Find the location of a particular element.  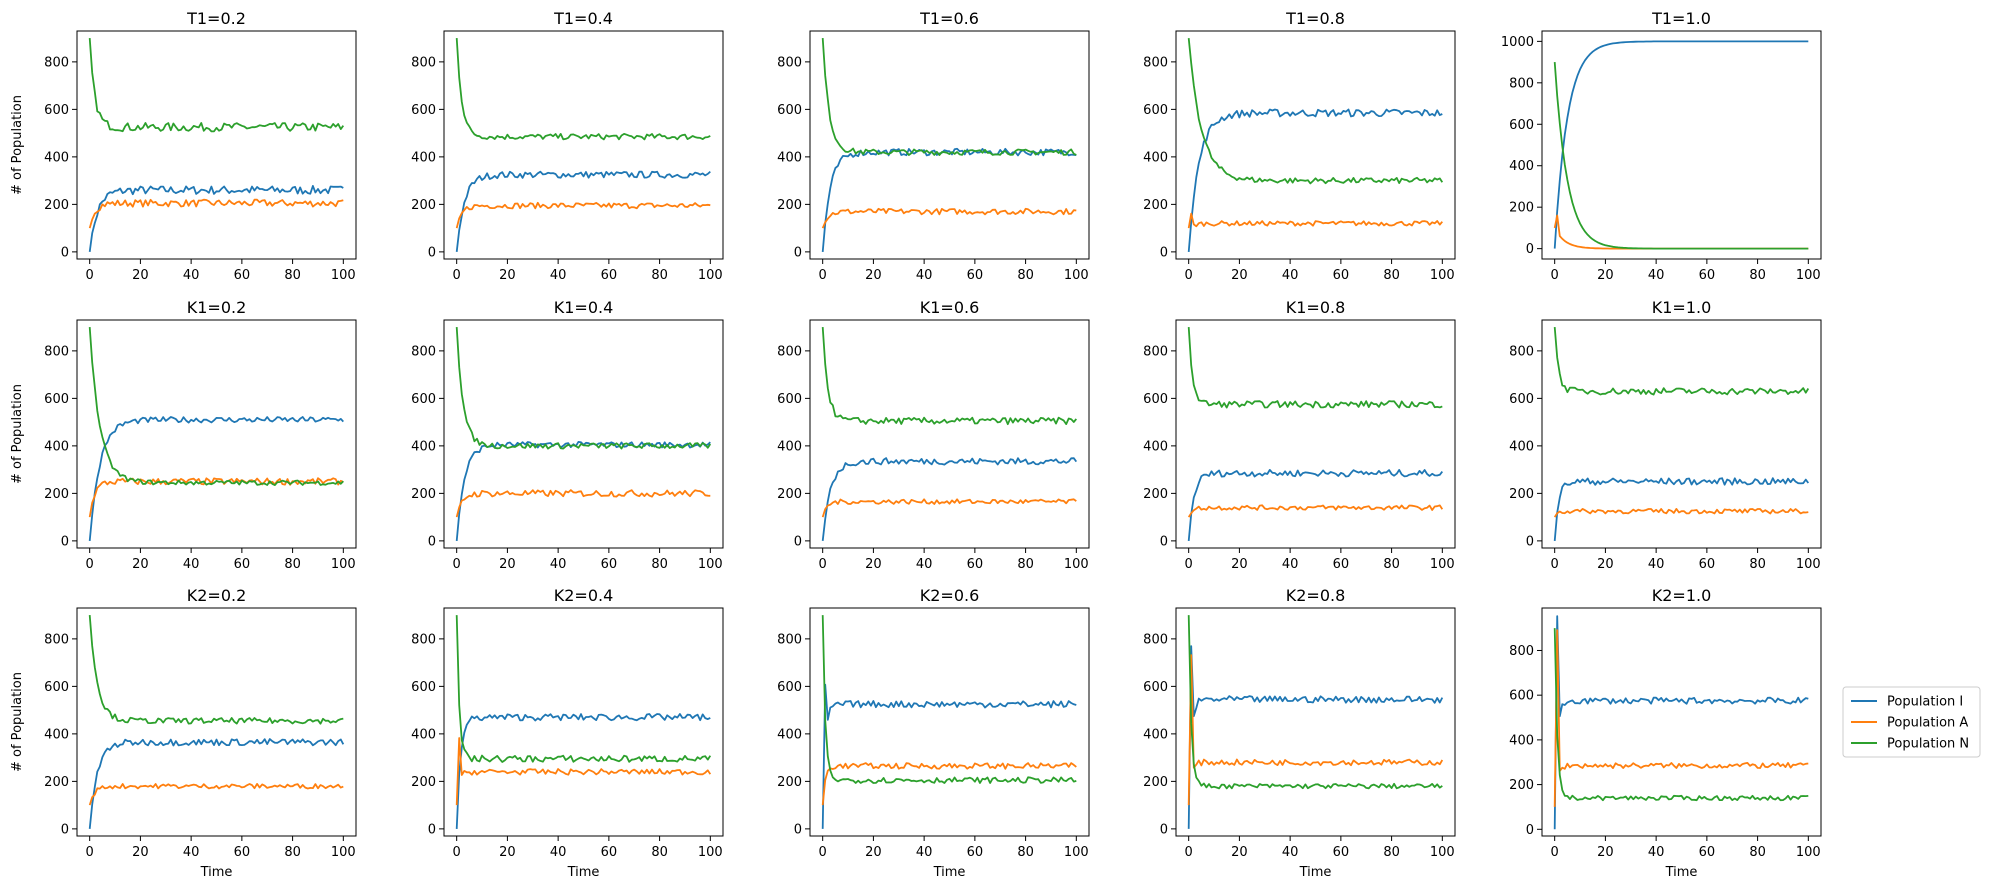

legend-label: Population N is located at coordinates (1928, 744).